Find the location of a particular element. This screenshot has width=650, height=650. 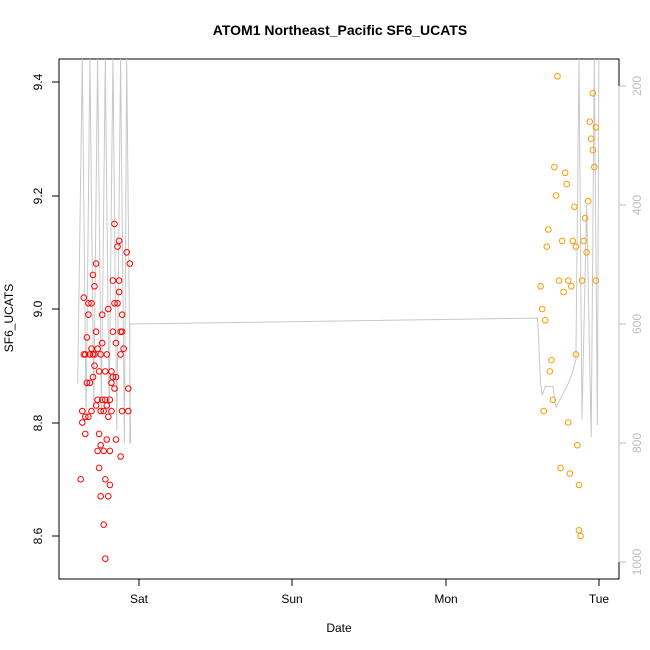

y2-tick-label: 200 is located at coordinates (637, 86).